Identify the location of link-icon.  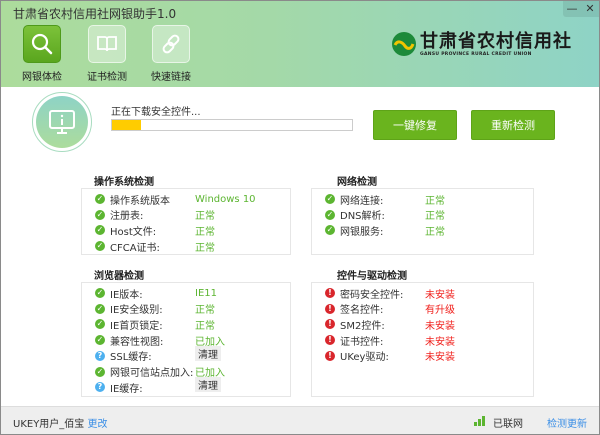
(171, 44).